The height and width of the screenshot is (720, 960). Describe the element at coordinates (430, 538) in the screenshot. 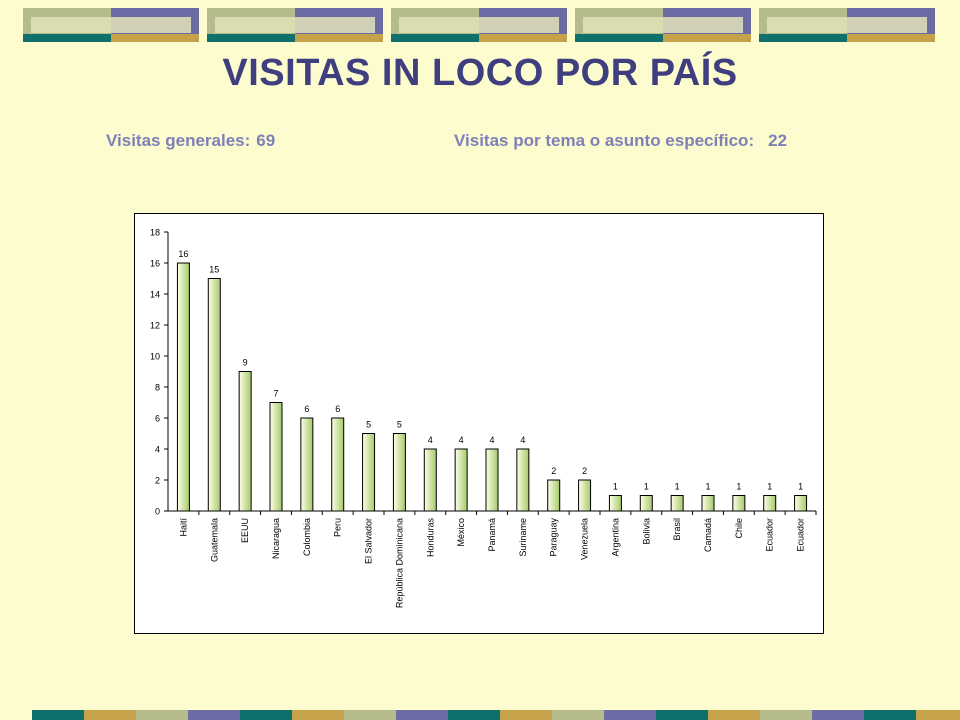

I see `x-category-label: Honduras` at that location.